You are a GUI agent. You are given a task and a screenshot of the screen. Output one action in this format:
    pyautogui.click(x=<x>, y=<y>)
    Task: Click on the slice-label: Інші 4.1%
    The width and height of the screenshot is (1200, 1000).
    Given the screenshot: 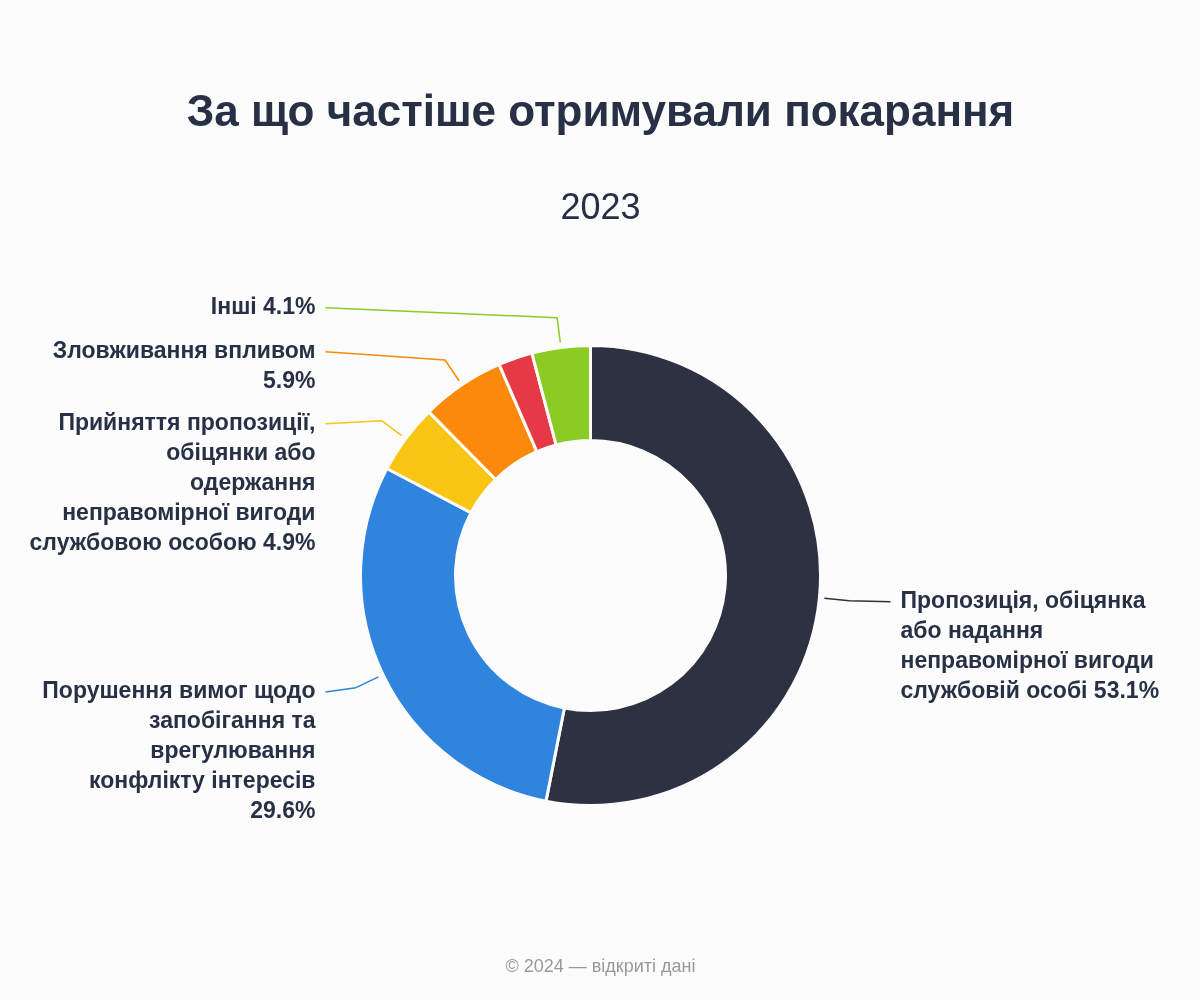 What is the action you would take?
    pyautogui.click(x=263, y=305)
    